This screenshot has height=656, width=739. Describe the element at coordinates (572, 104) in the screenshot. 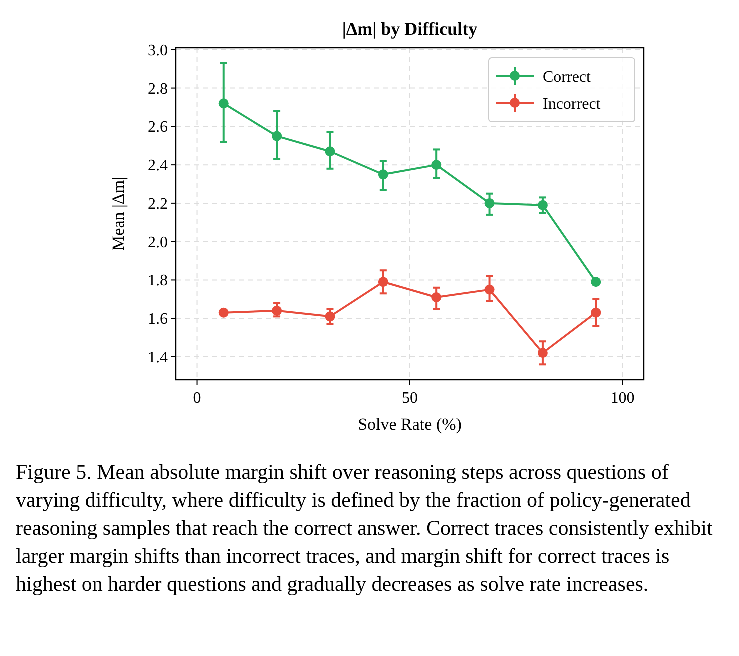

I see `legend-label: Incorrect` at that location.